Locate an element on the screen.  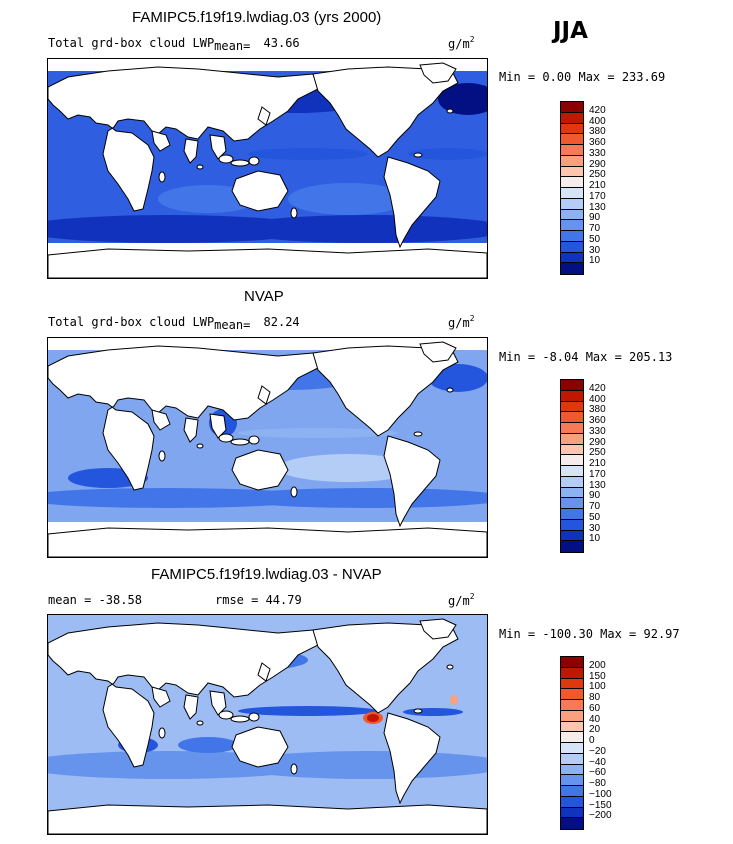
units-text: g/m is located at coordinates (459, 601).